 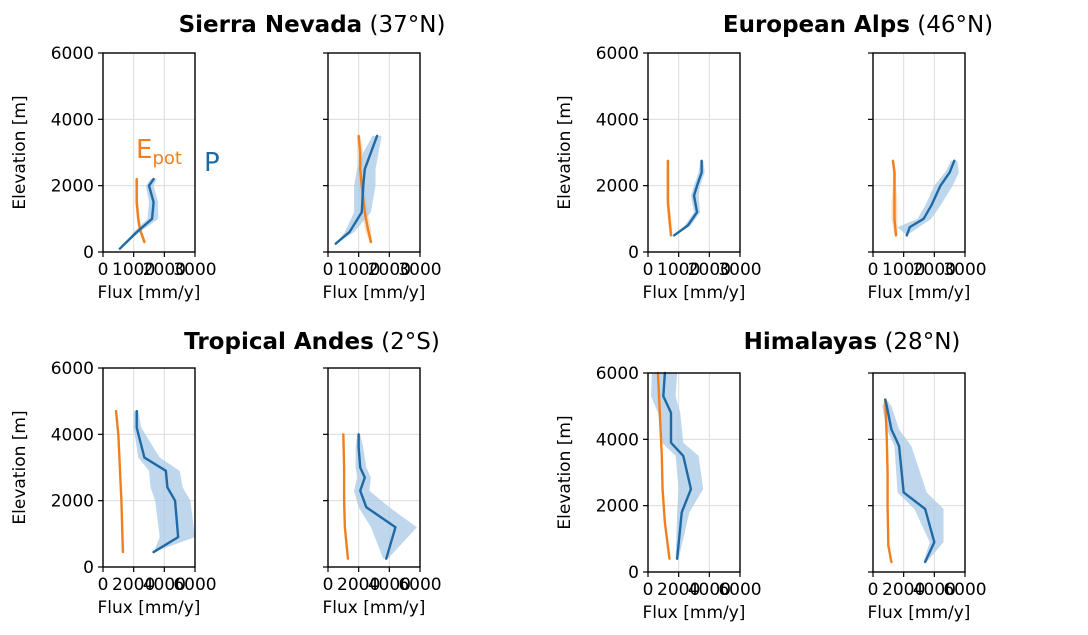 What do you see at coordinates (159, 152) in the screenshot?
I see `epot-annotation: Epot` at bounding box center [159, 152].